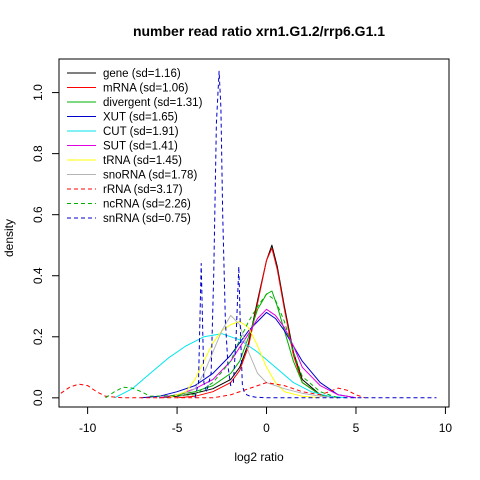 This screenshot has width=480, height=480. I want to click on legend-label: SUT (sd=1.41), so click(140, 147).